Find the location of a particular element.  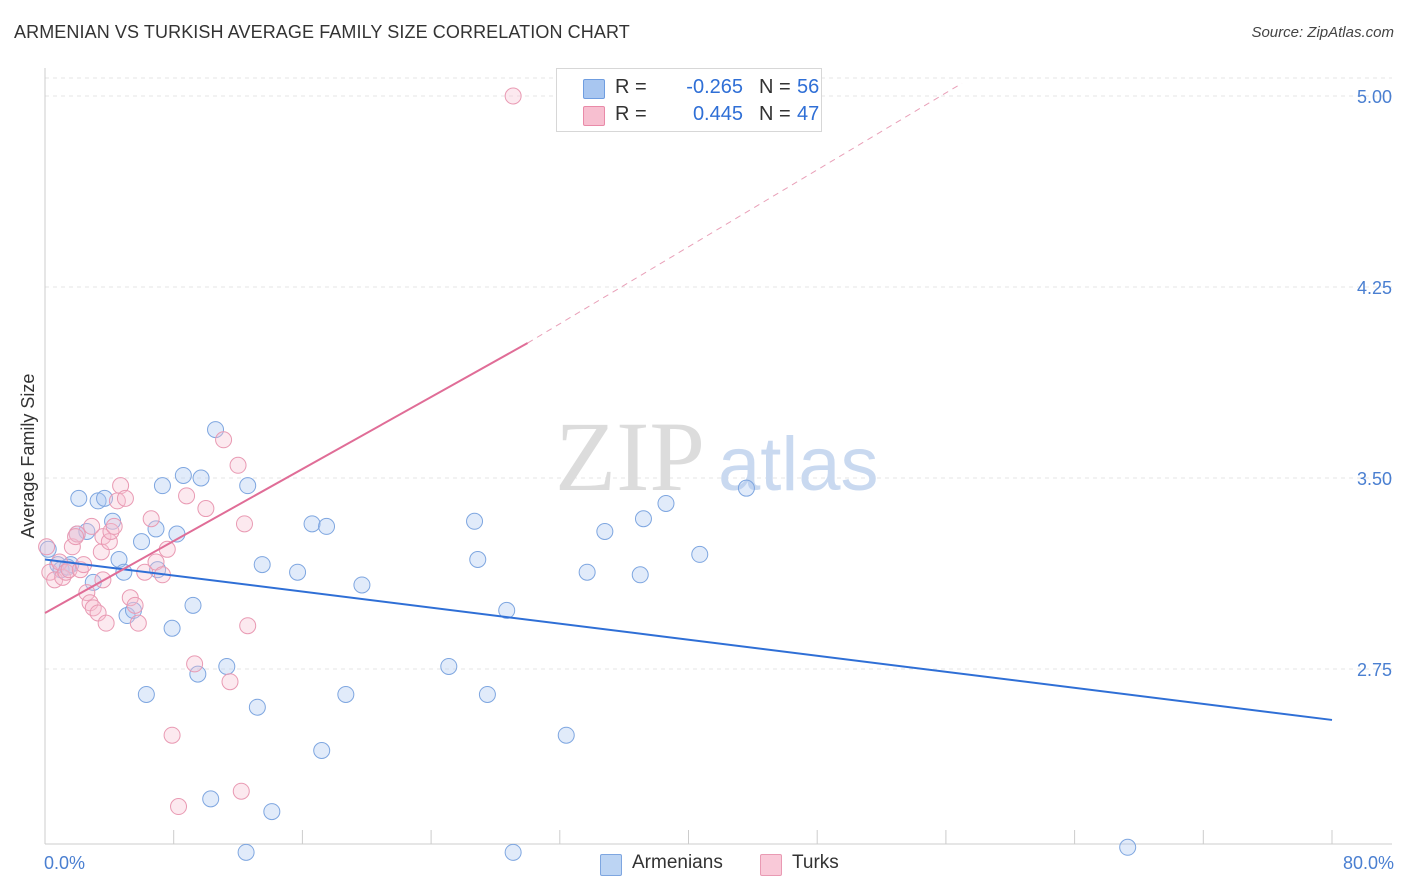

legend-r-value: 0.445 is located at coordinates (717, 114).